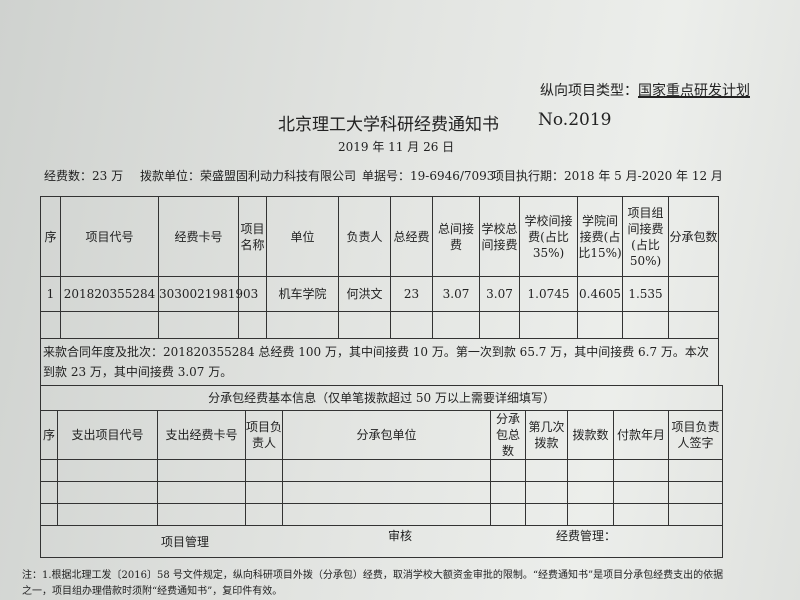  Describe the element at coordinates (388, 125) in the screenshot. I see `document-title: 北京理工大学科研经费通知书` at that location.